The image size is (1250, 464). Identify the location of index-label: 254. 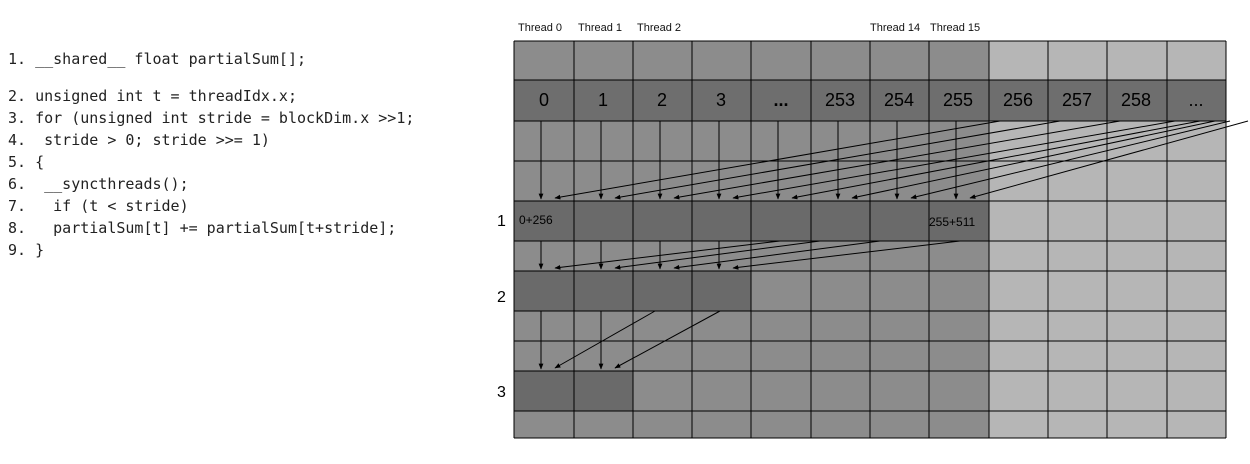
(899, 100).